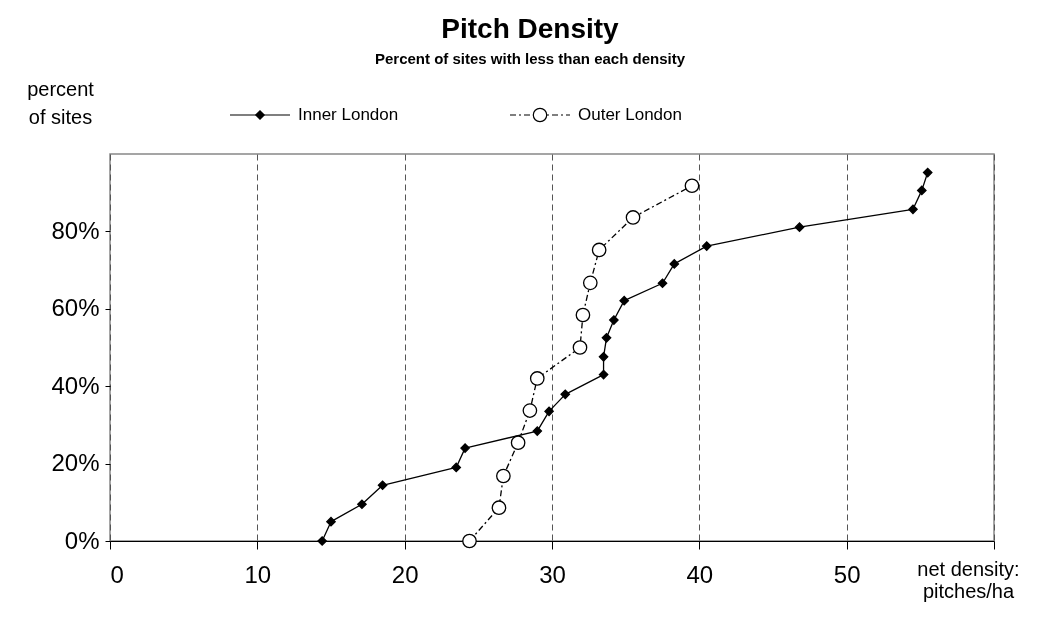 The height and width of the screenshot is (626, 1063). What do you see at coordinates (75, 463) in the screenshot?
I see `y-tick-label: 20%` at bounding box center [75, 463].